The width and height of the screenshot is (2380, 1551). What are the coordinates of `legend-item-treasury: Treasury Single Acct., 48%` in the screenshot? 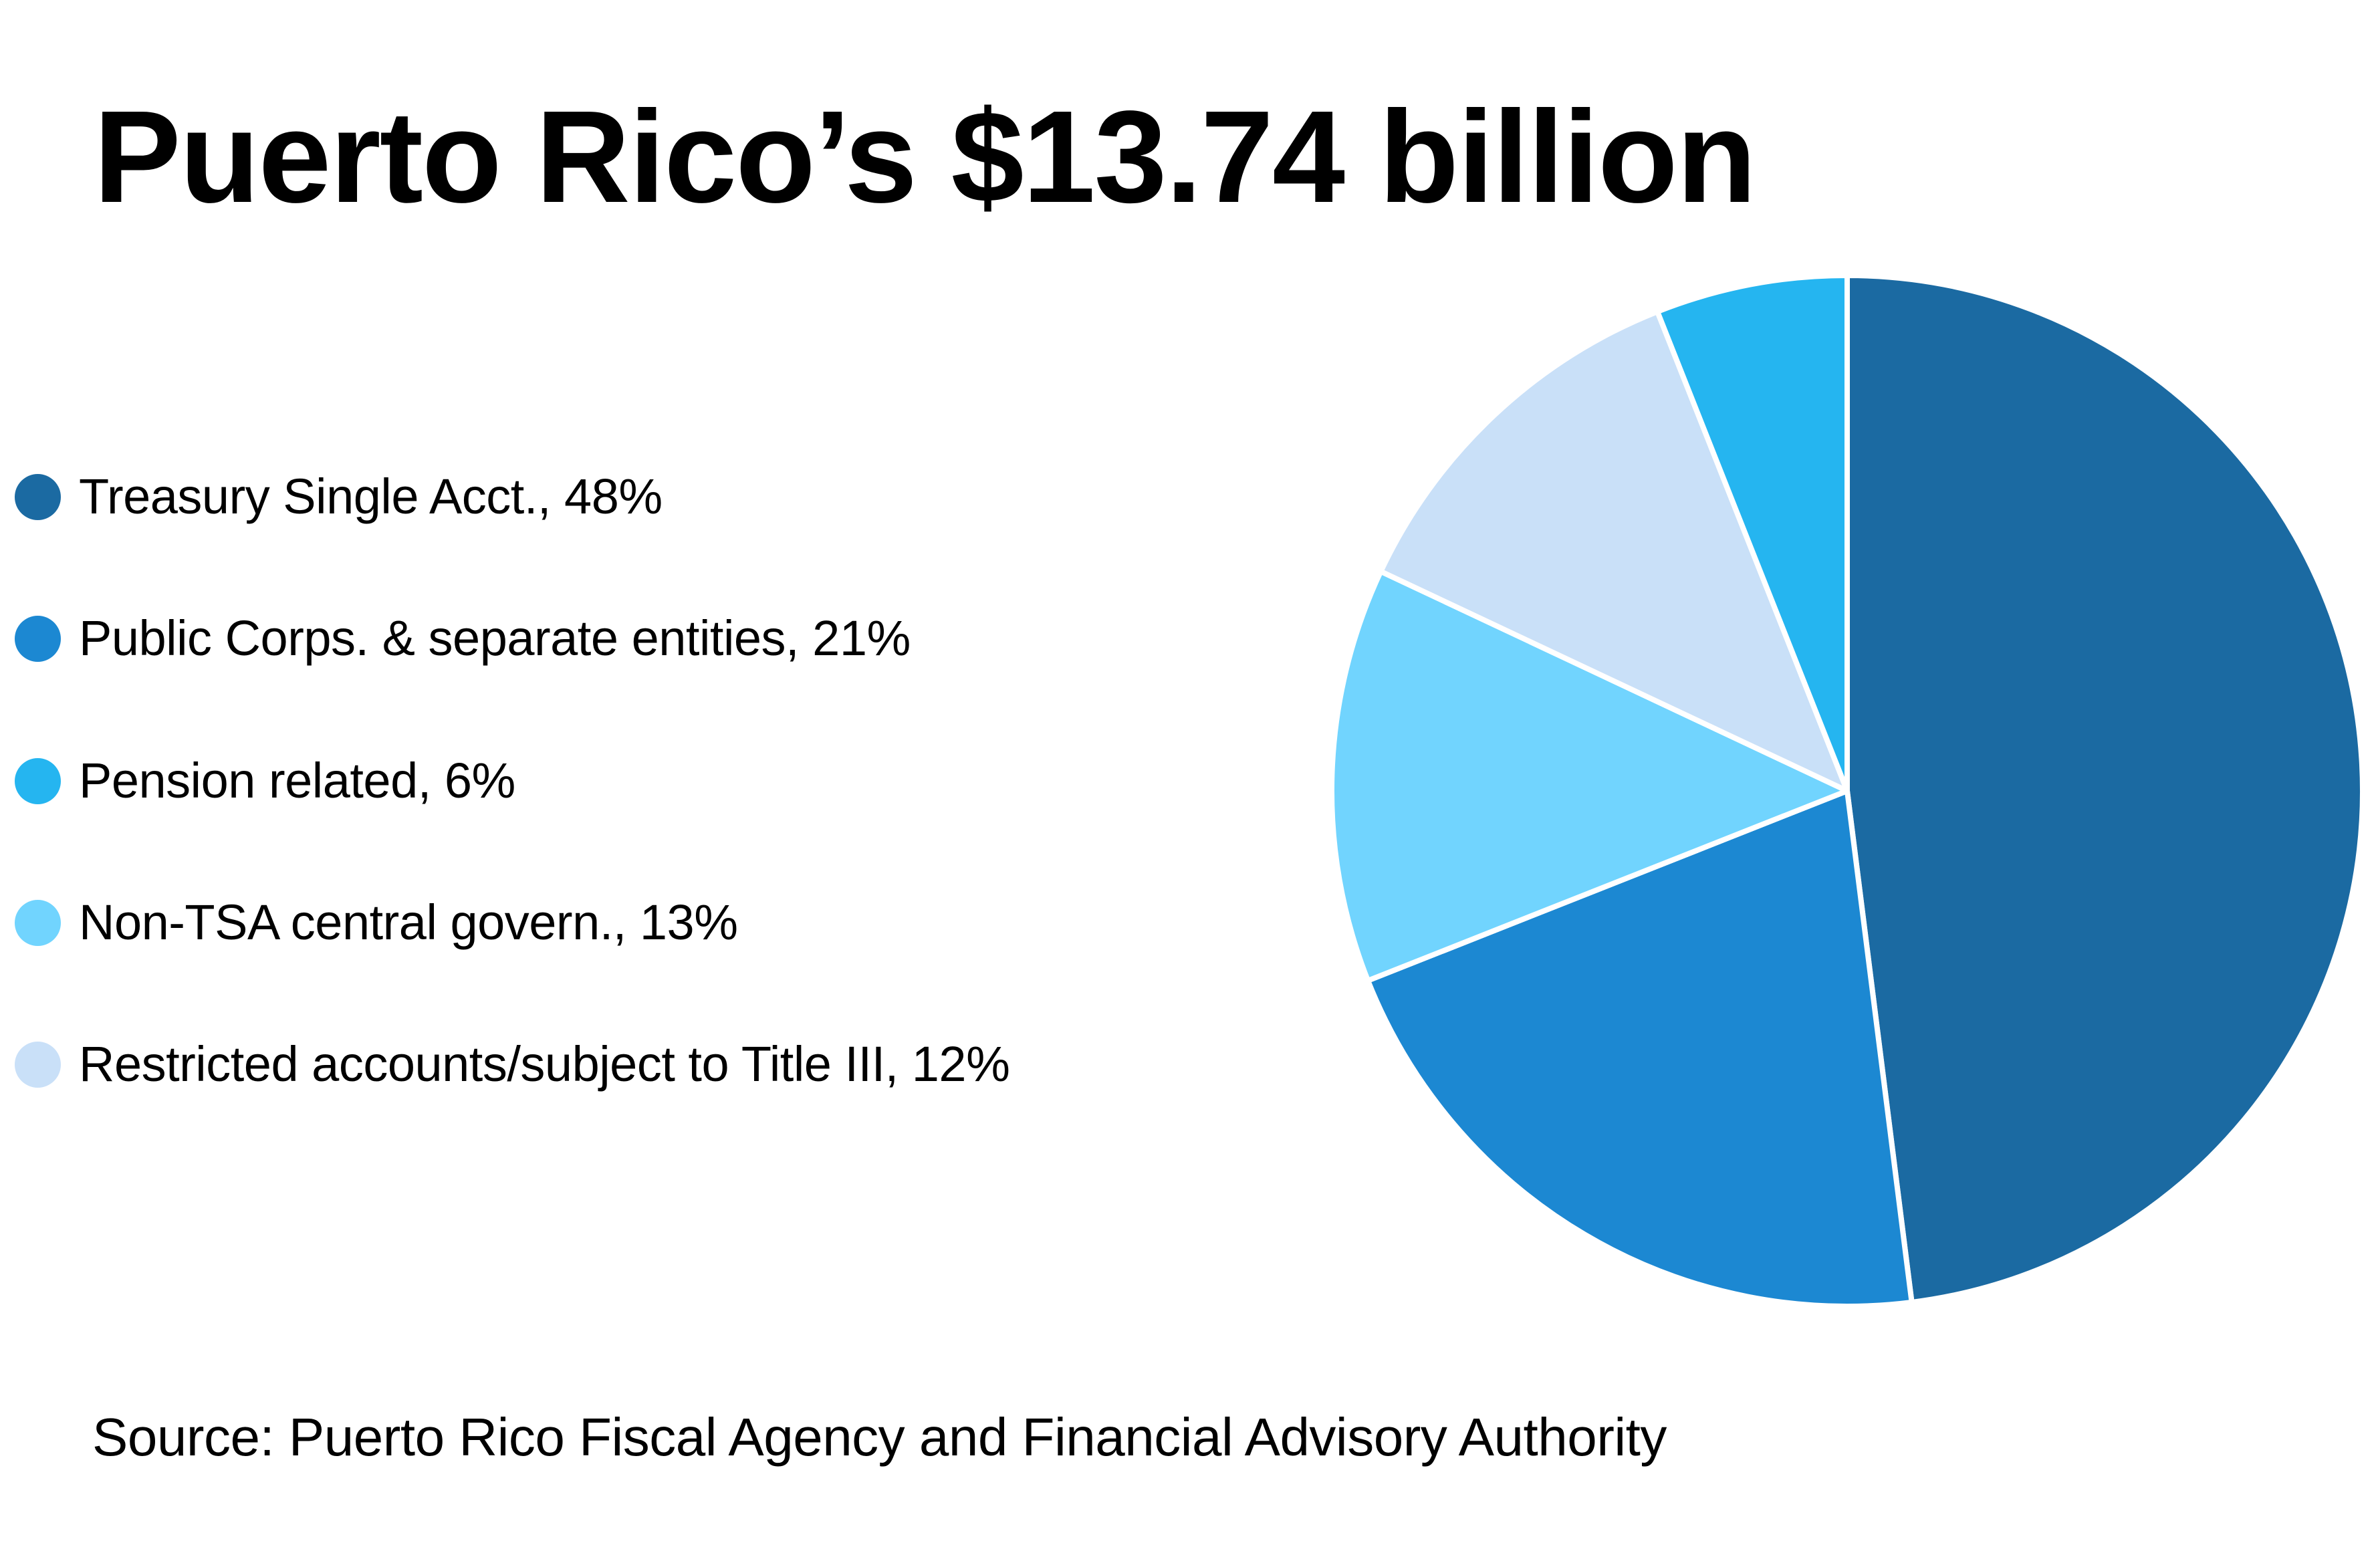 It's located at (339, 497).